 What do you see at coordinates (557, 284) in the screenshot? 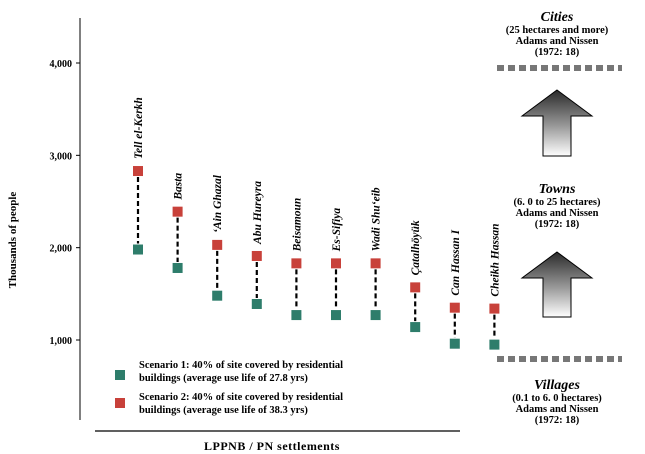
I see `arrow-up-lower-icon` at bounding box center [557, 284].